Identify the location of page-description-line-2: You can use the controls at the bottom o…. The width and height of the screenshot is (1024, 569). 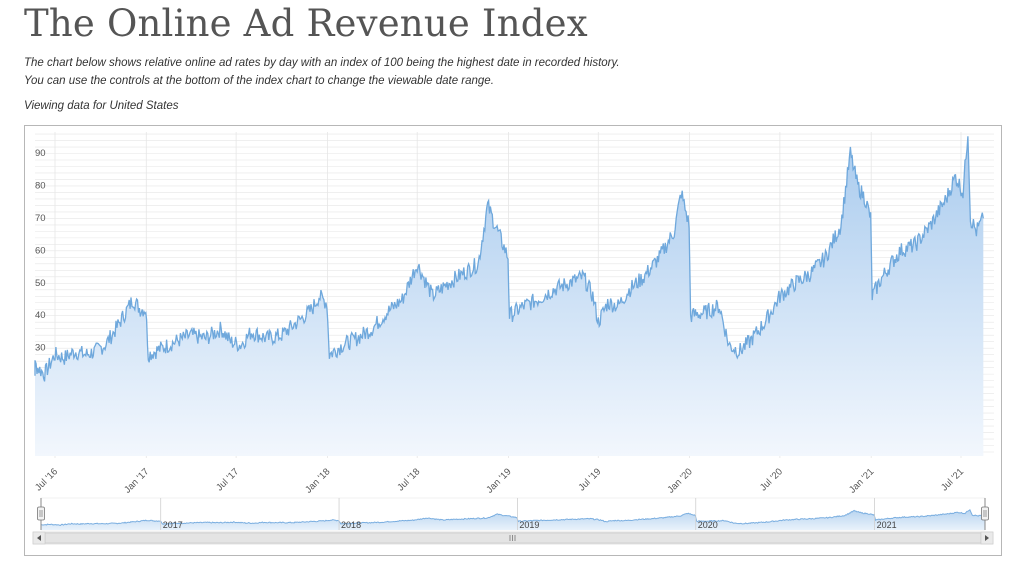
(259, 81).